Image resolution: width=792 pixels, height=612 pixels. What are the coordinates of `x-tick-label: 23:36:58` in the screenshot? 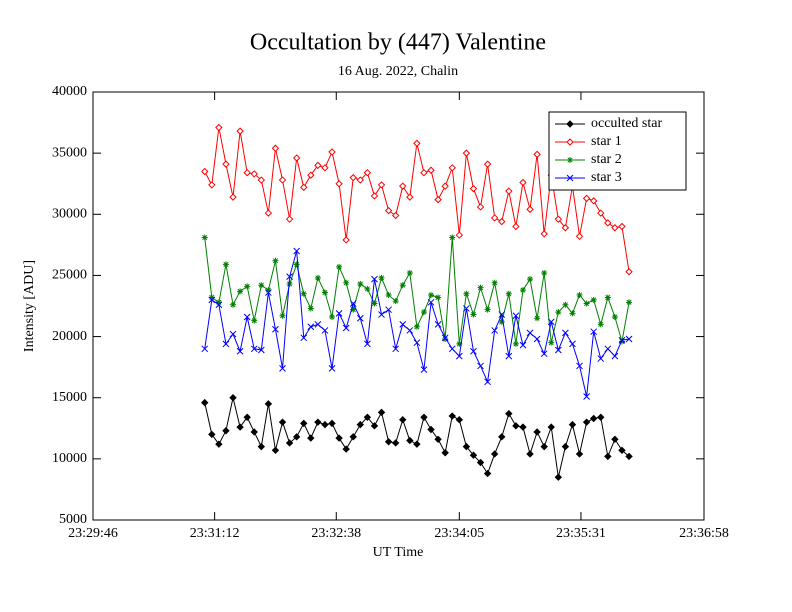 It's located at (704, 533).